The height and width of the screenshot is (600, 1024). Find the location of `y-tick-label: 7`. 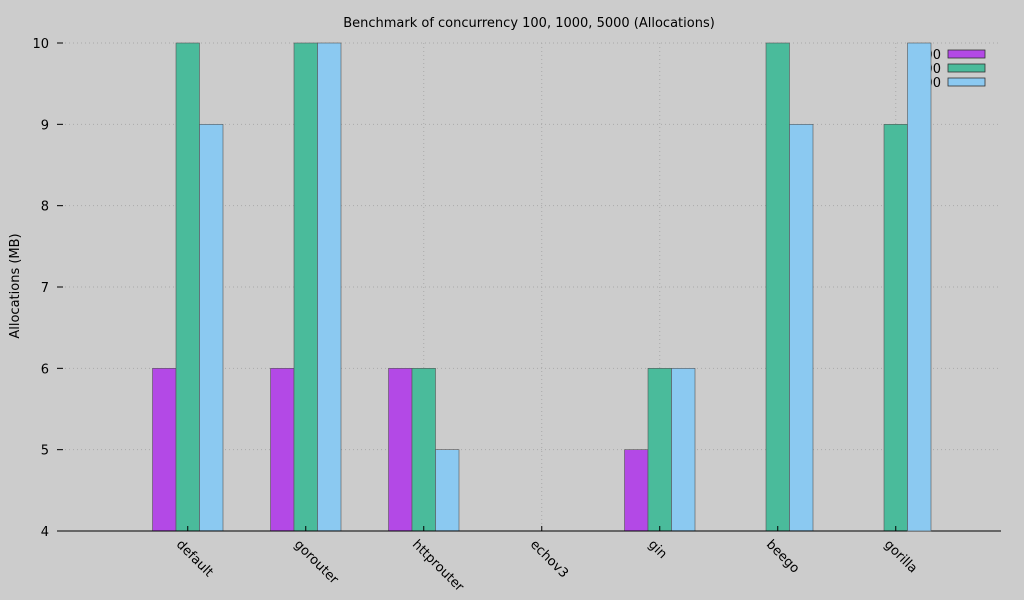

y-tick-label: 7 is located at coordinates (45, 288).